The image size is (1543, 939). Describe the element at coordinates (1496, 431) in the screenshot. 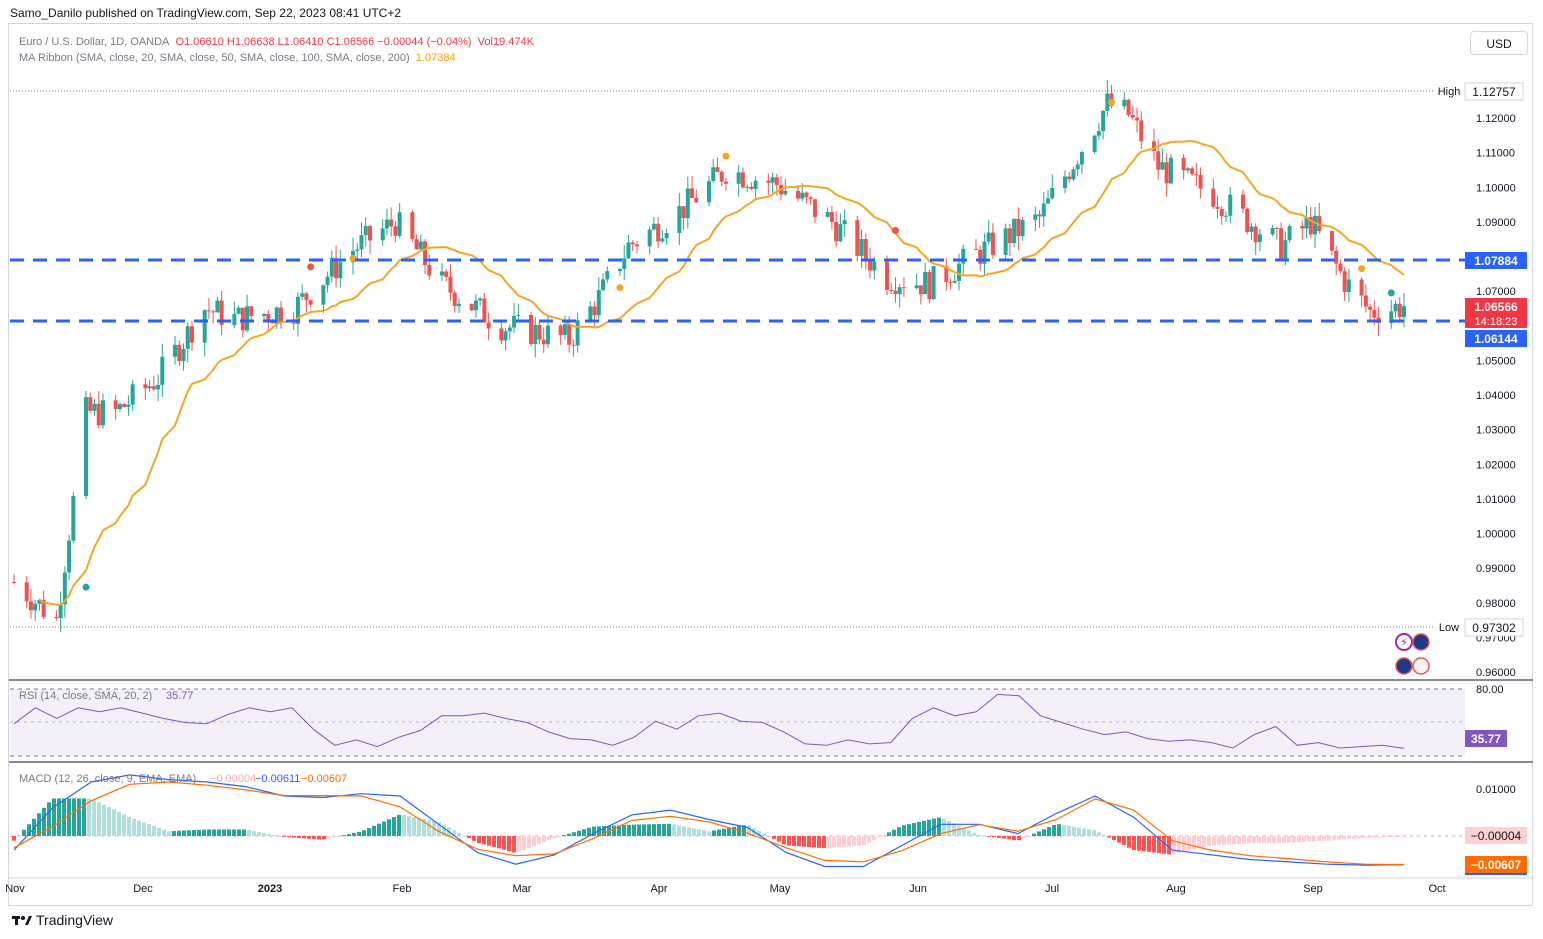

I see `price-tick-label: 1.03000` at that location.